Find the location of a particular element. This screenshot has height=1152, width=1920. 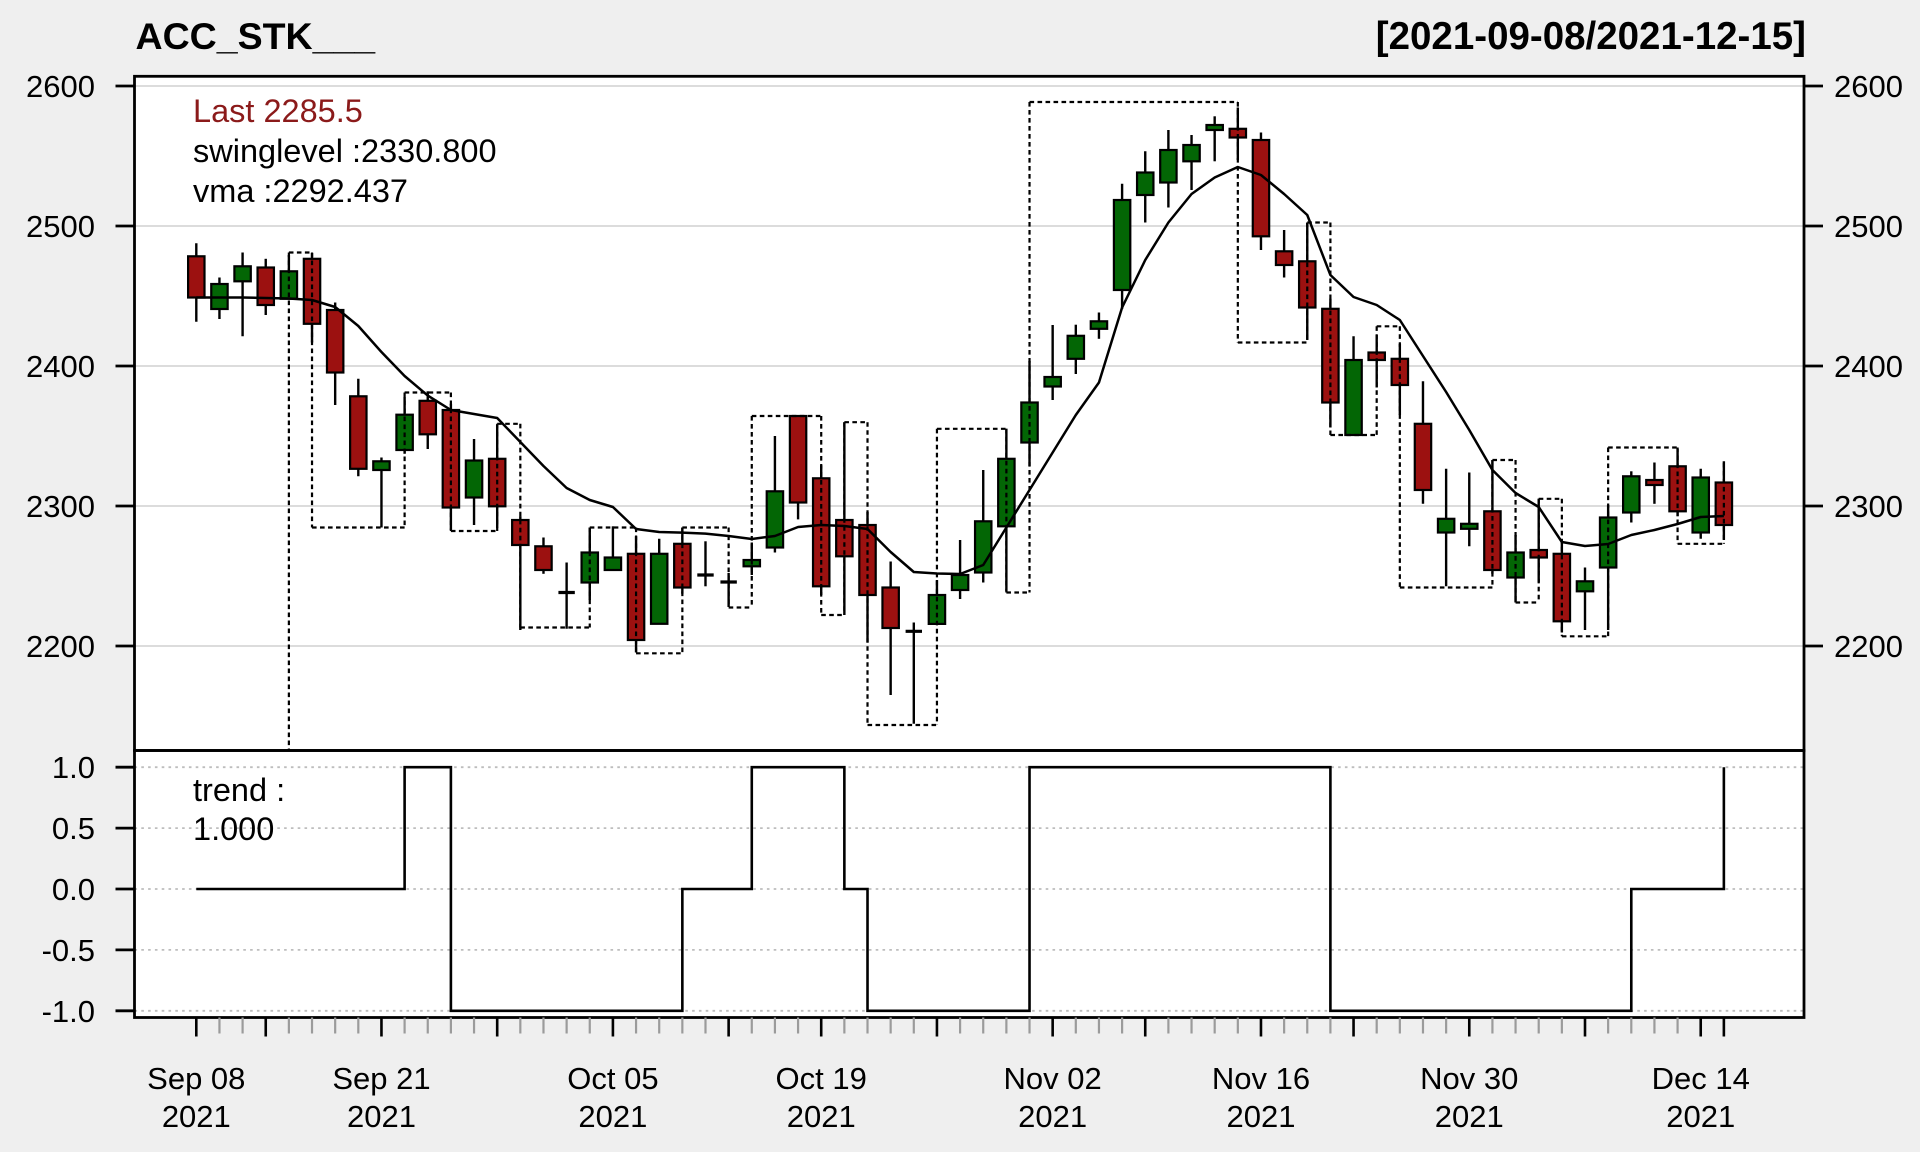

svg-text: Nov 30 is located at coordinates (1469, 1078).